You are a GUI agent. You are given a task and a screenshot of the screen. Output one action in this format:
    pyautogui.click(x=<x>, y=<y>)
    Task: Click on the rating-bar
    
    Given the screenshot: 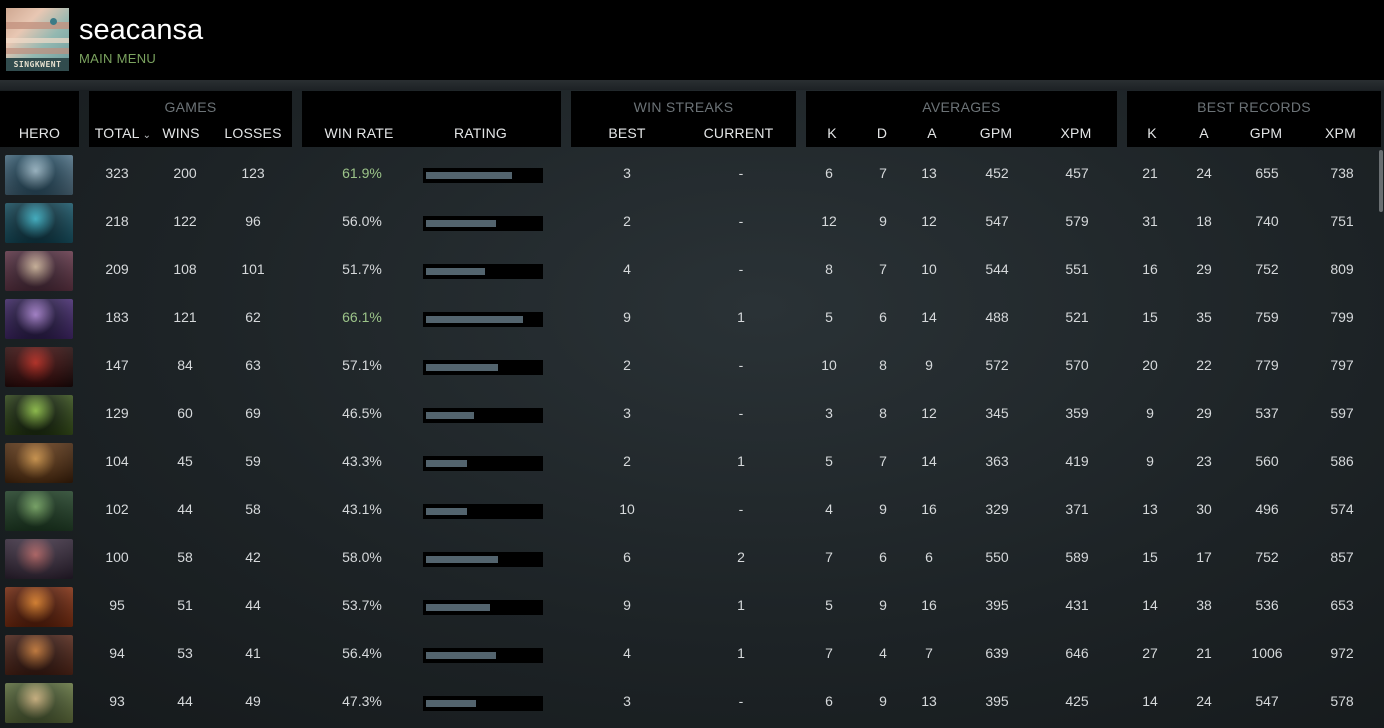 What is the action you would take?
    pyautogui.click(x=483, y=319)
    